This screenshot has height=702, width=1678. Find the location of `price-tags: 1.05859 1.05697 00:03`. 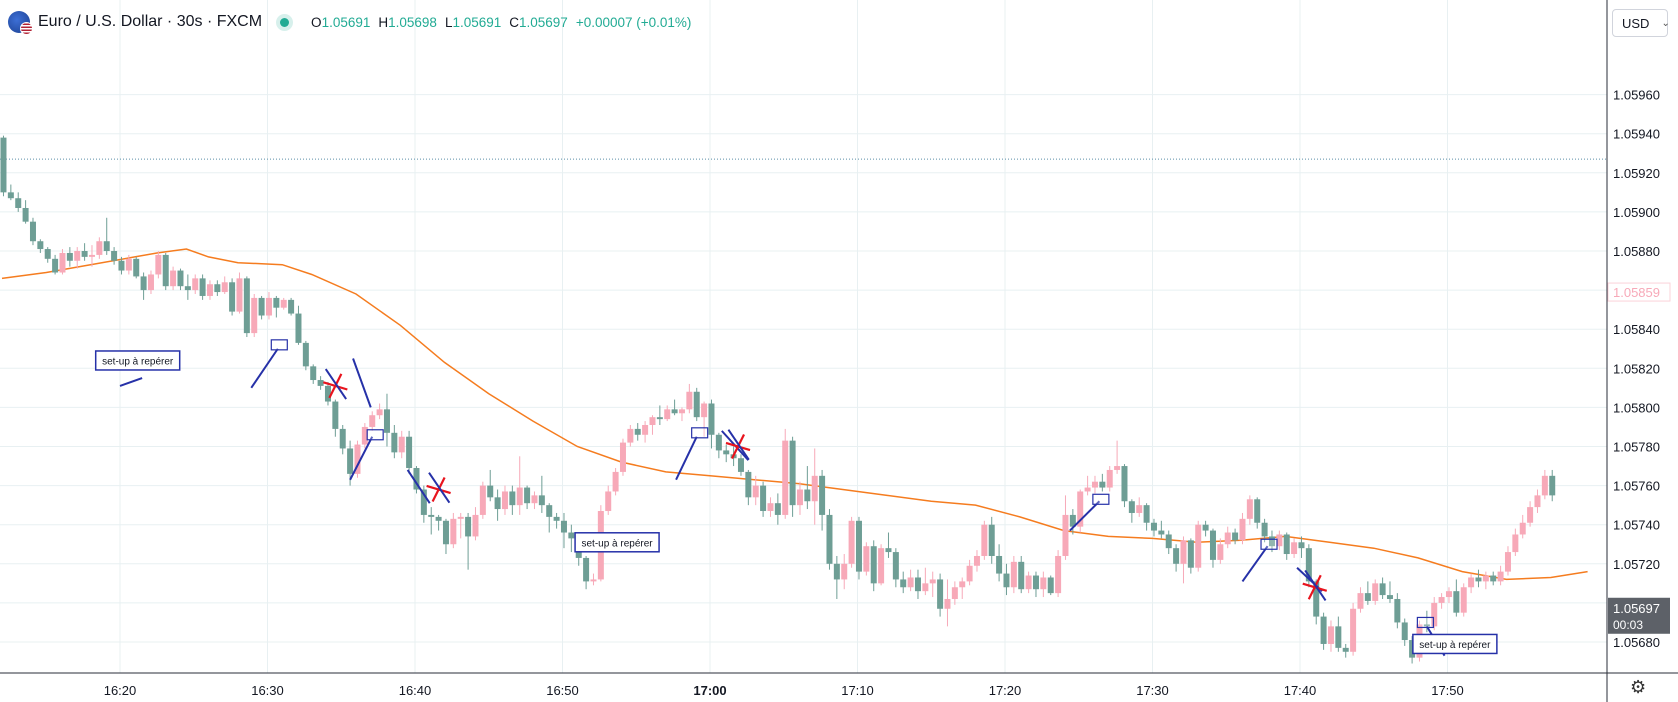

price-tags: 1.05859 1.05697 00:03 is located at coordinates (1639, 458).